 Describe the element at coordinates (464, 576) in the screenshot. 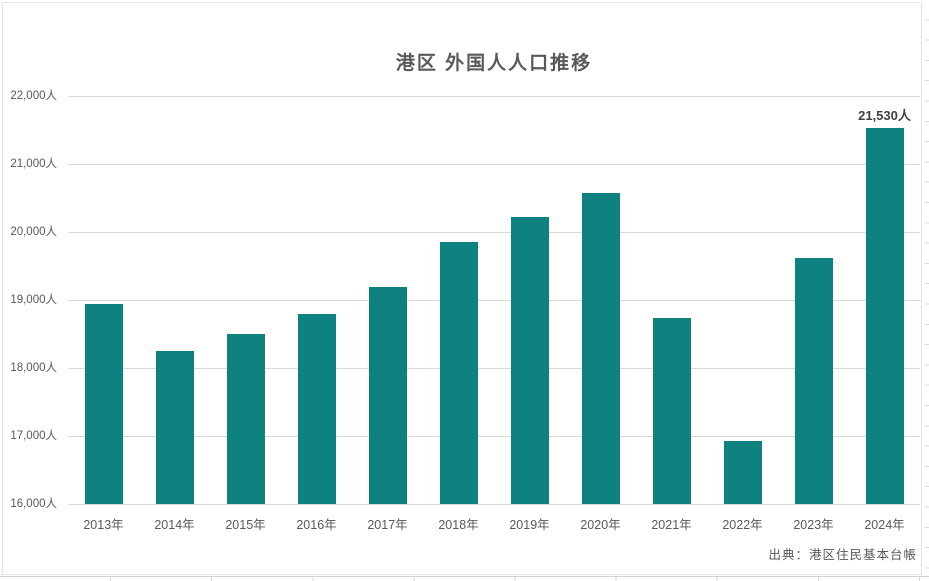

I see `sheet-gridline-bottom` at that location.